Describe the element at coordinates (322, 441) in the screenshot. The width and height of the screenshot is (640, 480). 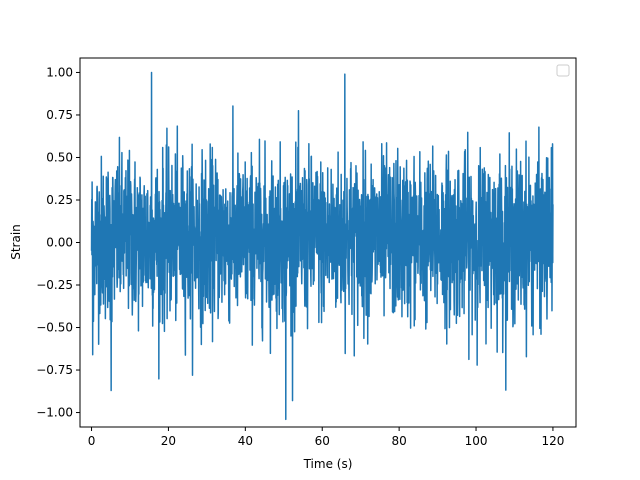
I see `x-tick-label: 60` at that location.